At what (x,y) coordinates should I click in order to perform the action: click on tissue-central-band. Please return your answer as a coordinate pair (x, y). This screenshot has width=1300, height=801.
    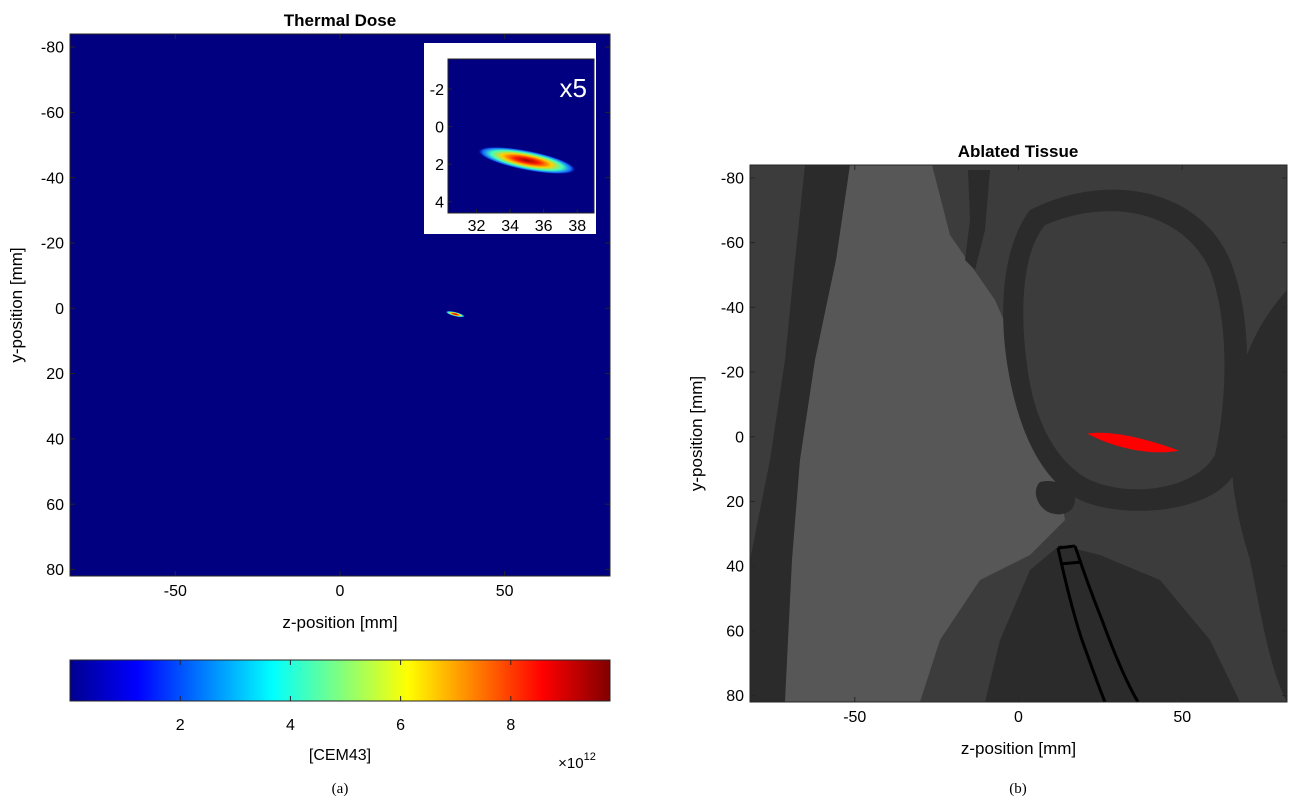
    Looking at the image, I should click on (925, 433).